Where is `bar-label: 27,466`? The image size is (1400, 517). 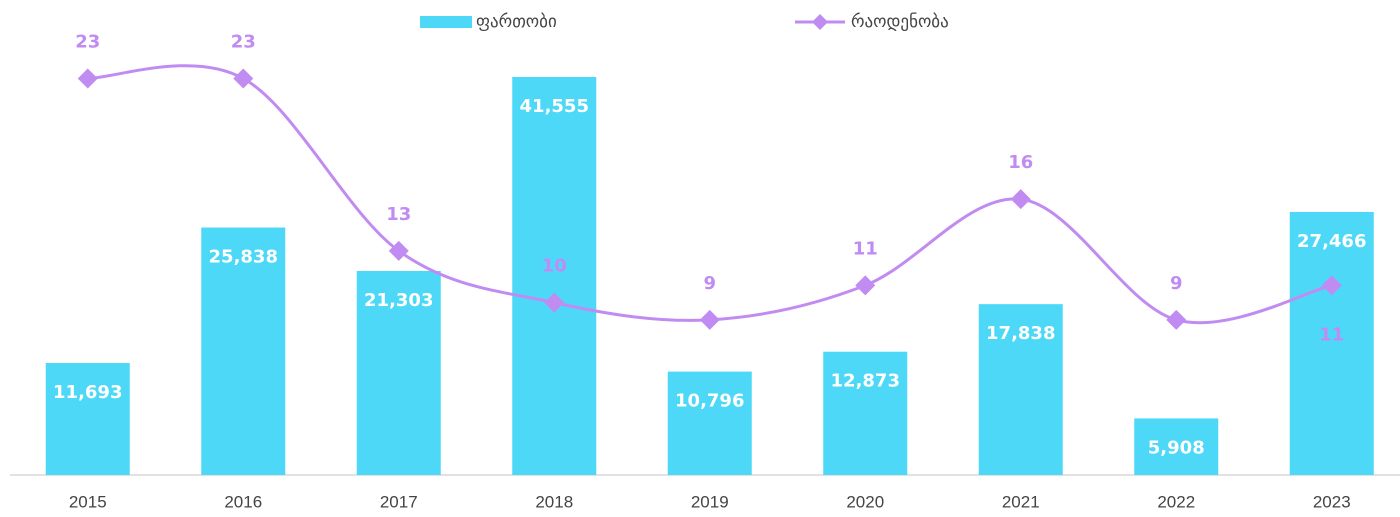 bar-label: 27,466 is located at coordinates (1331, 241).